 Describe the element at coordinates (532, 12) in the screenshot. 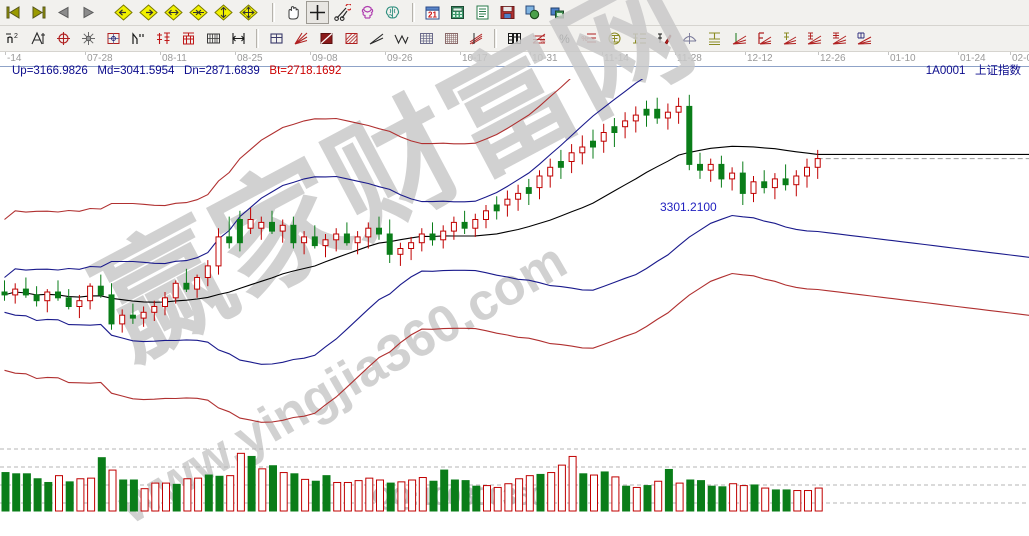

I see `copy-button` at that location.